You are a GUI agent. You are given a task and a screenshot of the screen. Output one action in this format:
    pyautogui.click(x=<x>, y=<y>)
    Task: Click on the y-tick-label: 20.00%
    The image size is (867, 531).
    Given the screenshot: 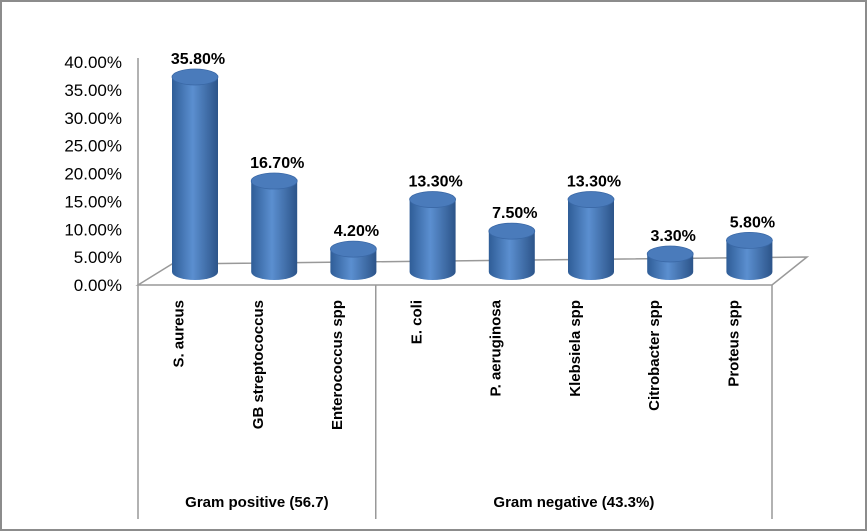 What is the action you would take?
    pyautogui.click(x=93, y=174)
    